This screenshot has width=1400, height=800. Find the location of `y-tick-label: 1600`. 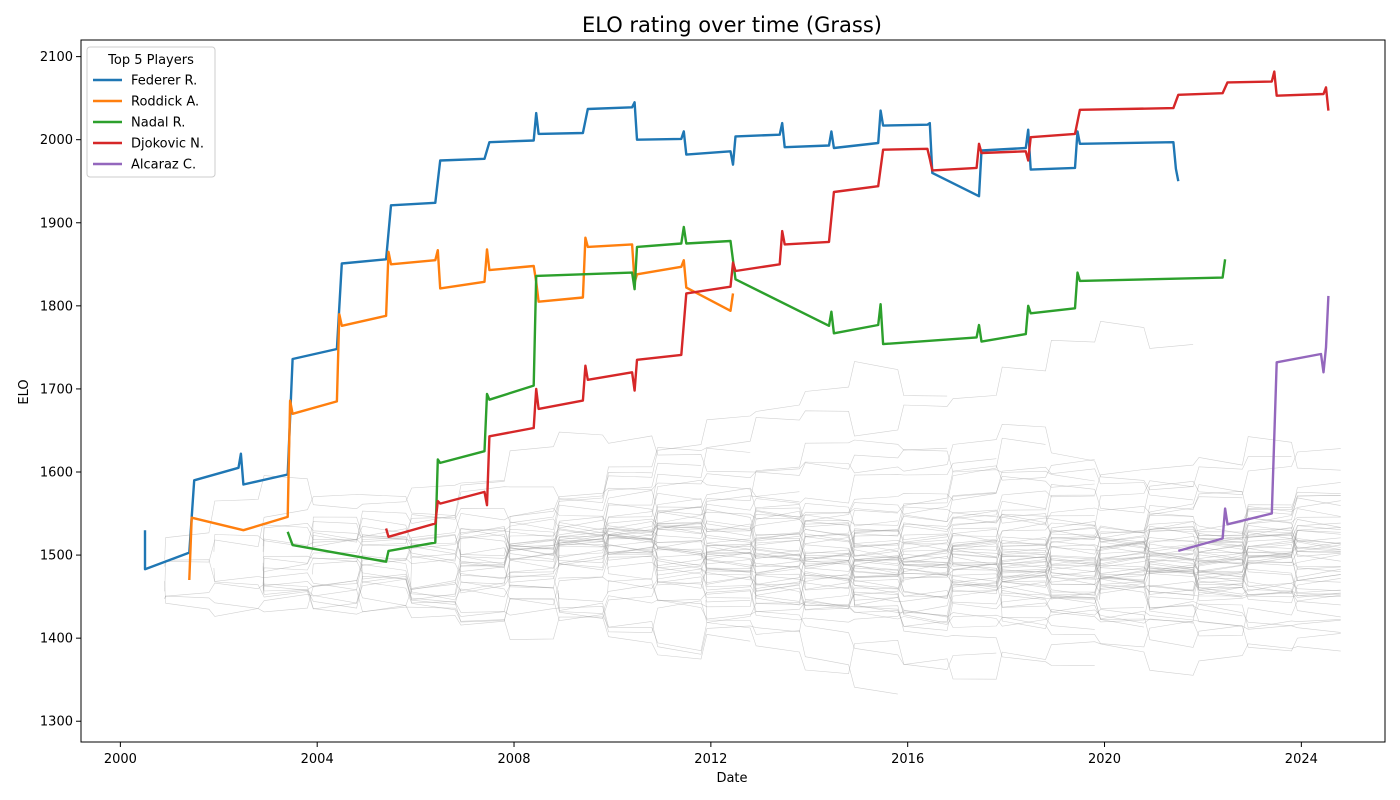

y-tick-label: 1600 is located at coordinates (56, 473).